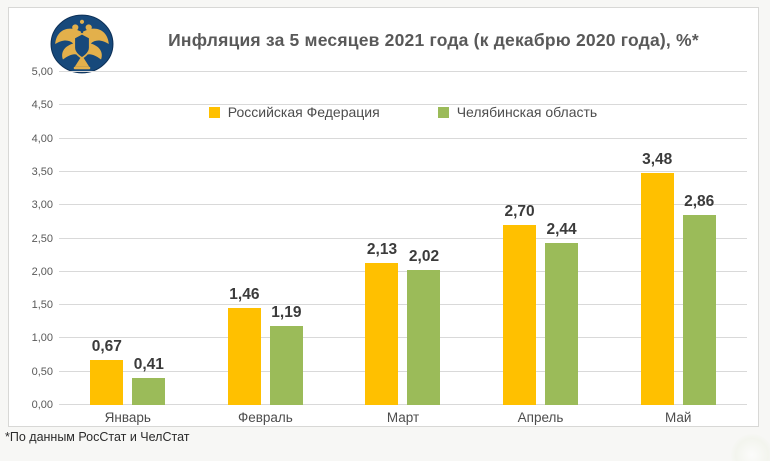  What do you see at coordinates (286, 354) in the screenshot?
I see `bar-chelyabinsk-oblast: 1,19` at bounding box center [286, 354].